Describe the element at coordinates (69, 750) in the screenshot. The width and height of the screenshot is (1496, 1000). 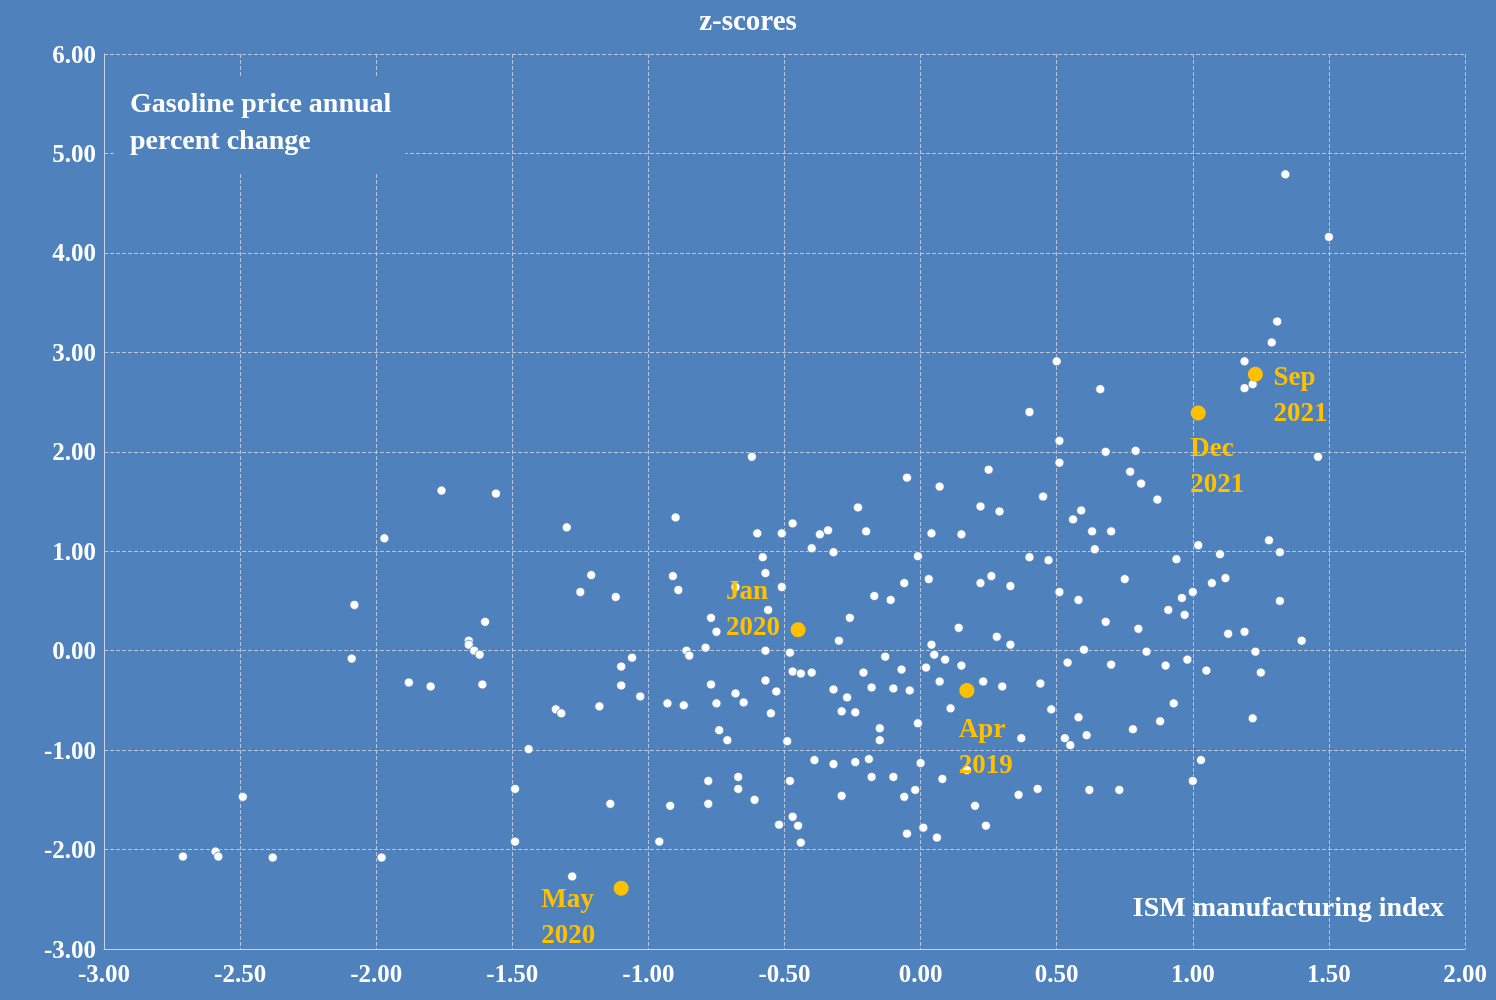
I see `y-tick-label: -1.00` at that location.